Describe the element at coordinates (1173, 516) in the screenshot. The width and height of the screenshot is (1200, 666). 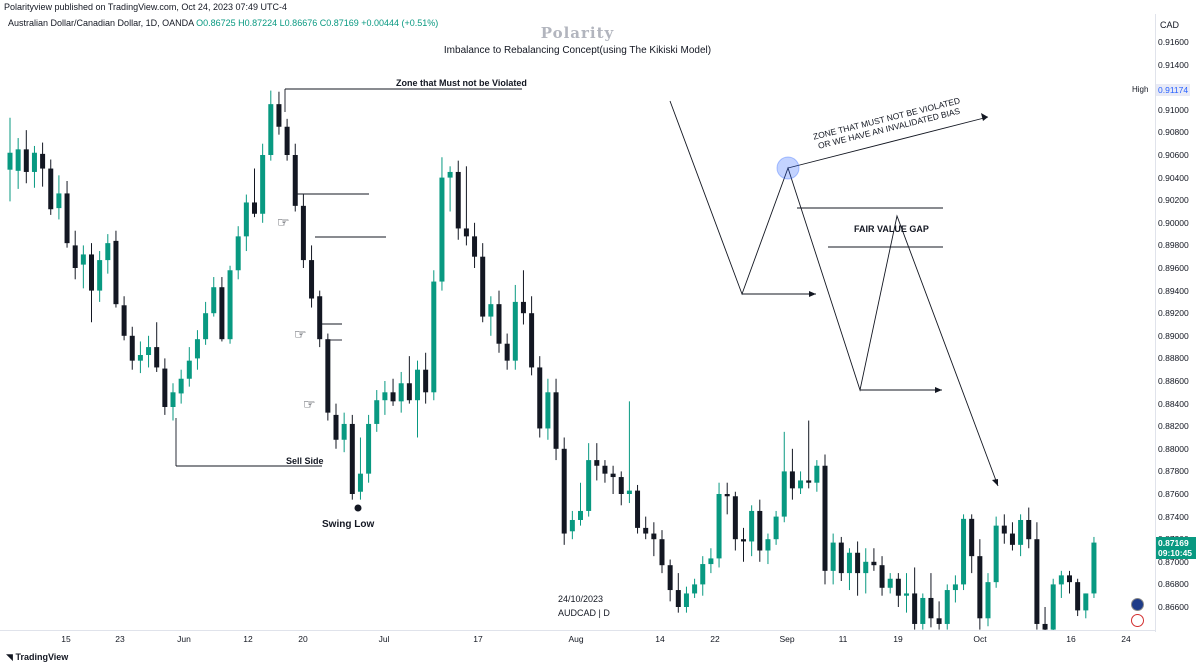
I see `price-tick-label: 0.87400` at that location.